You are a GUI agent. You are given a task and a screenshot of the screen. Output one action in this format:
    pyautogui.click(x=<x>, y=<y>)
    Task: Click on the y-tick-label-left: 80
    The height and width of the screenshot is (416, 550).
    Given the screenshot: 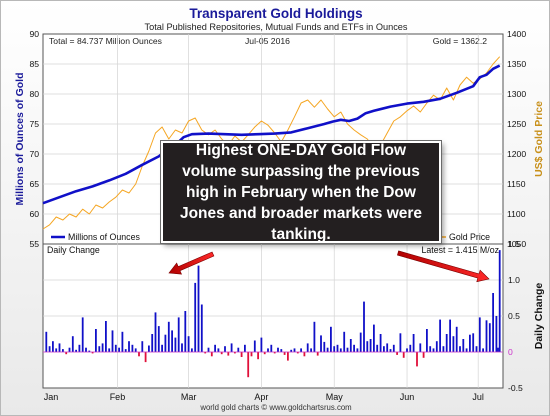 What is the action you would take?
    pyautogui.click(x=34, y=94)
    